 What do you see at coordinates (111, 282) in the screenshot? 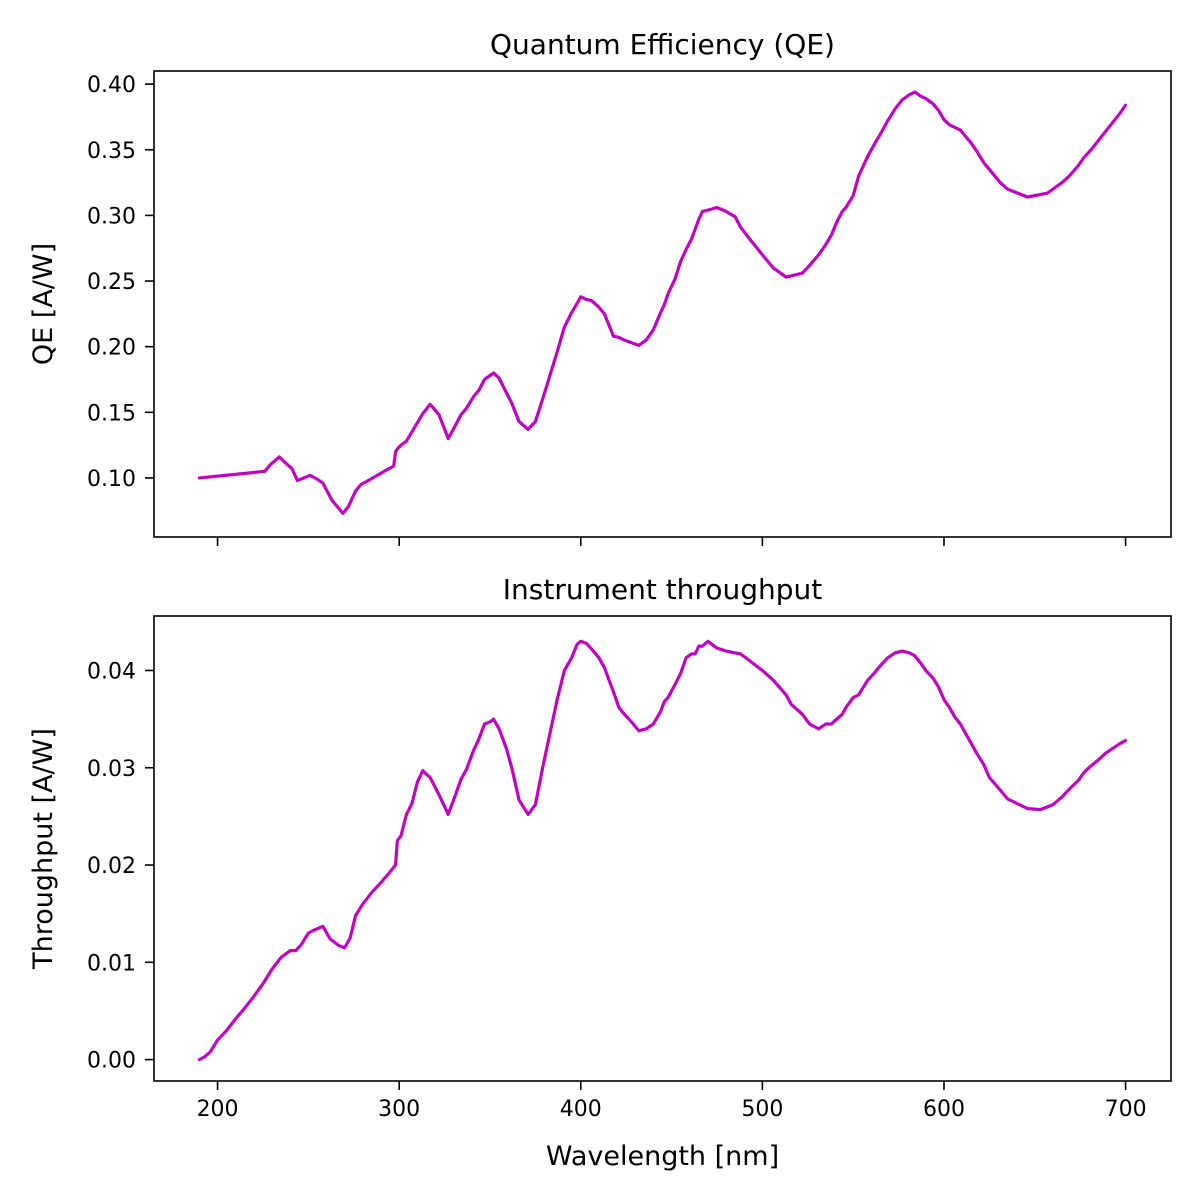
I see `qe-y-tick-label: 0.25` at bounding box center [111, 282].